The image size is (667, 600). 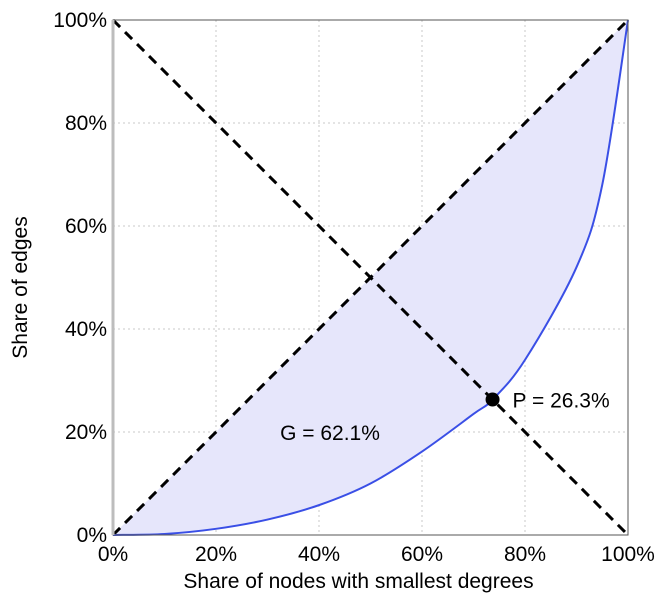 What do you see at coordinates (86, 226) in the screenshot?
I see `y-tick-label: 60%` at bounding box center [86, 226].